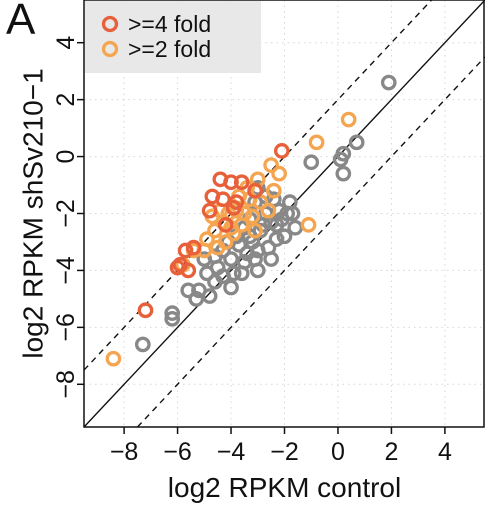 Image resolution: width=485 pixels, height=507 pixels. Describe the element at coordinates (21, 22) in the screenshot. I see `panel-label: A` at that location.